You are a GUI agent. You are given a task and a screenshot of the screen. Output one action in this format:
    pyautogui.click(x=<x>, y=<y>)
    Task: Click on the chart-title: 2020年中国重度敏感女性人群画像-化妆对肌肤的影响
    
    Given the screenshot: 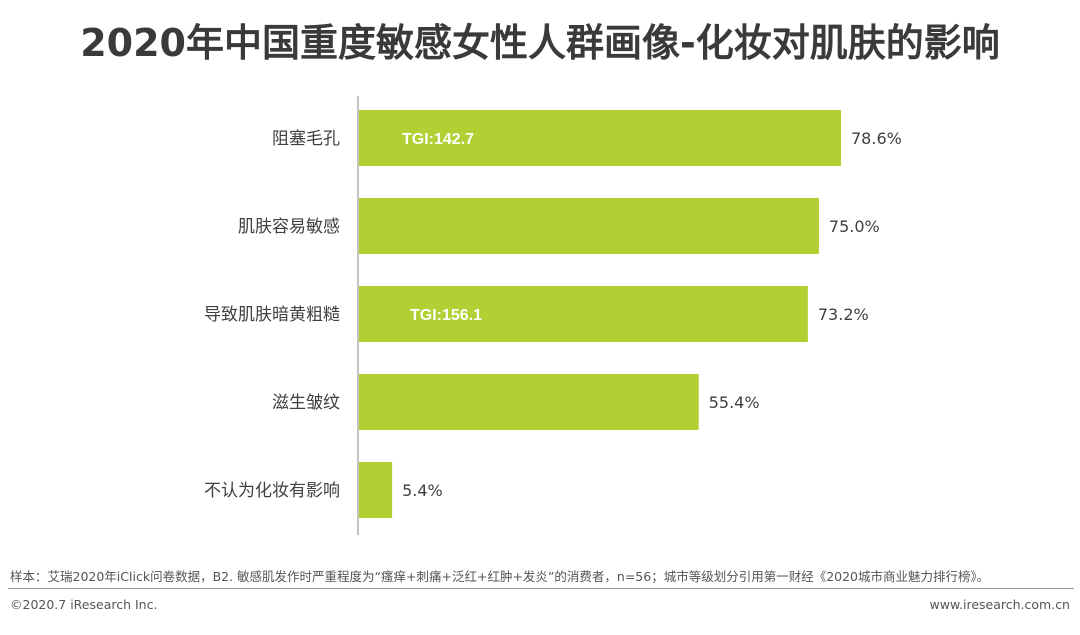 What is the action you would take?
    pyautogui.click(x=540, y=43)
    